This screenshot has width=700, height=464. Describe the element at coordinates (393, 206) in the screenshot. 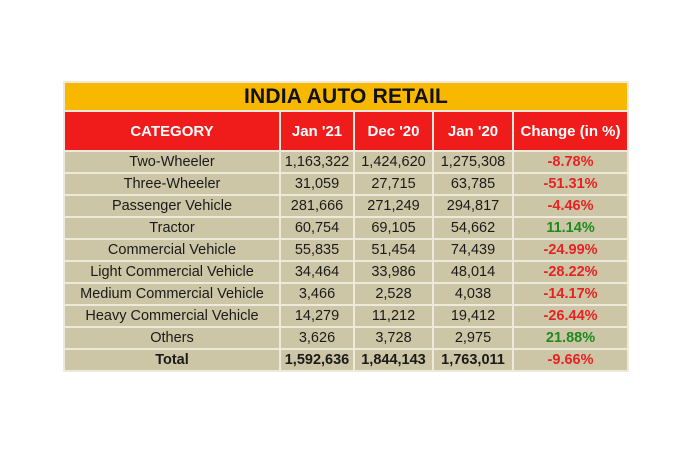

I see `cell-dec20: 271,249` at that location.